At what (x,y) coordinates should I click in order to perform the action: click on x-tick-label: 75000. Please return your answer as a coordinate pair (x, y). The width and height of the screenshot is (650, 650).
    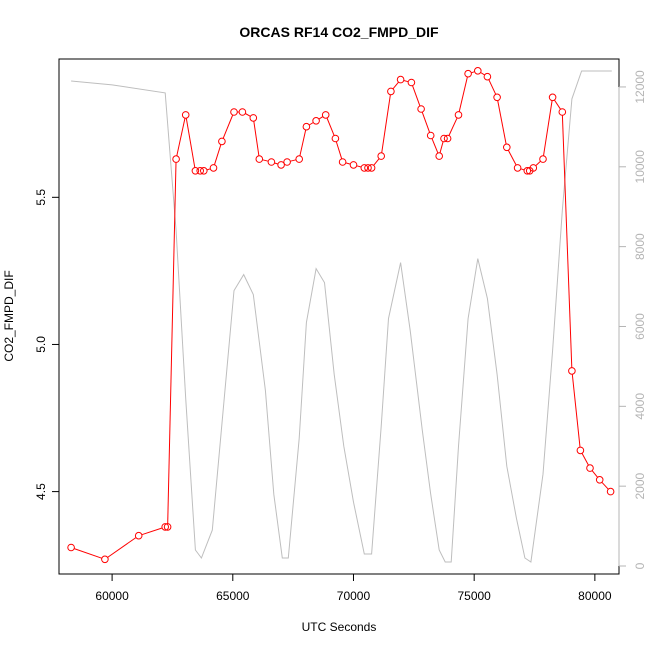
    Looking at the image, I should click on (474, 596).